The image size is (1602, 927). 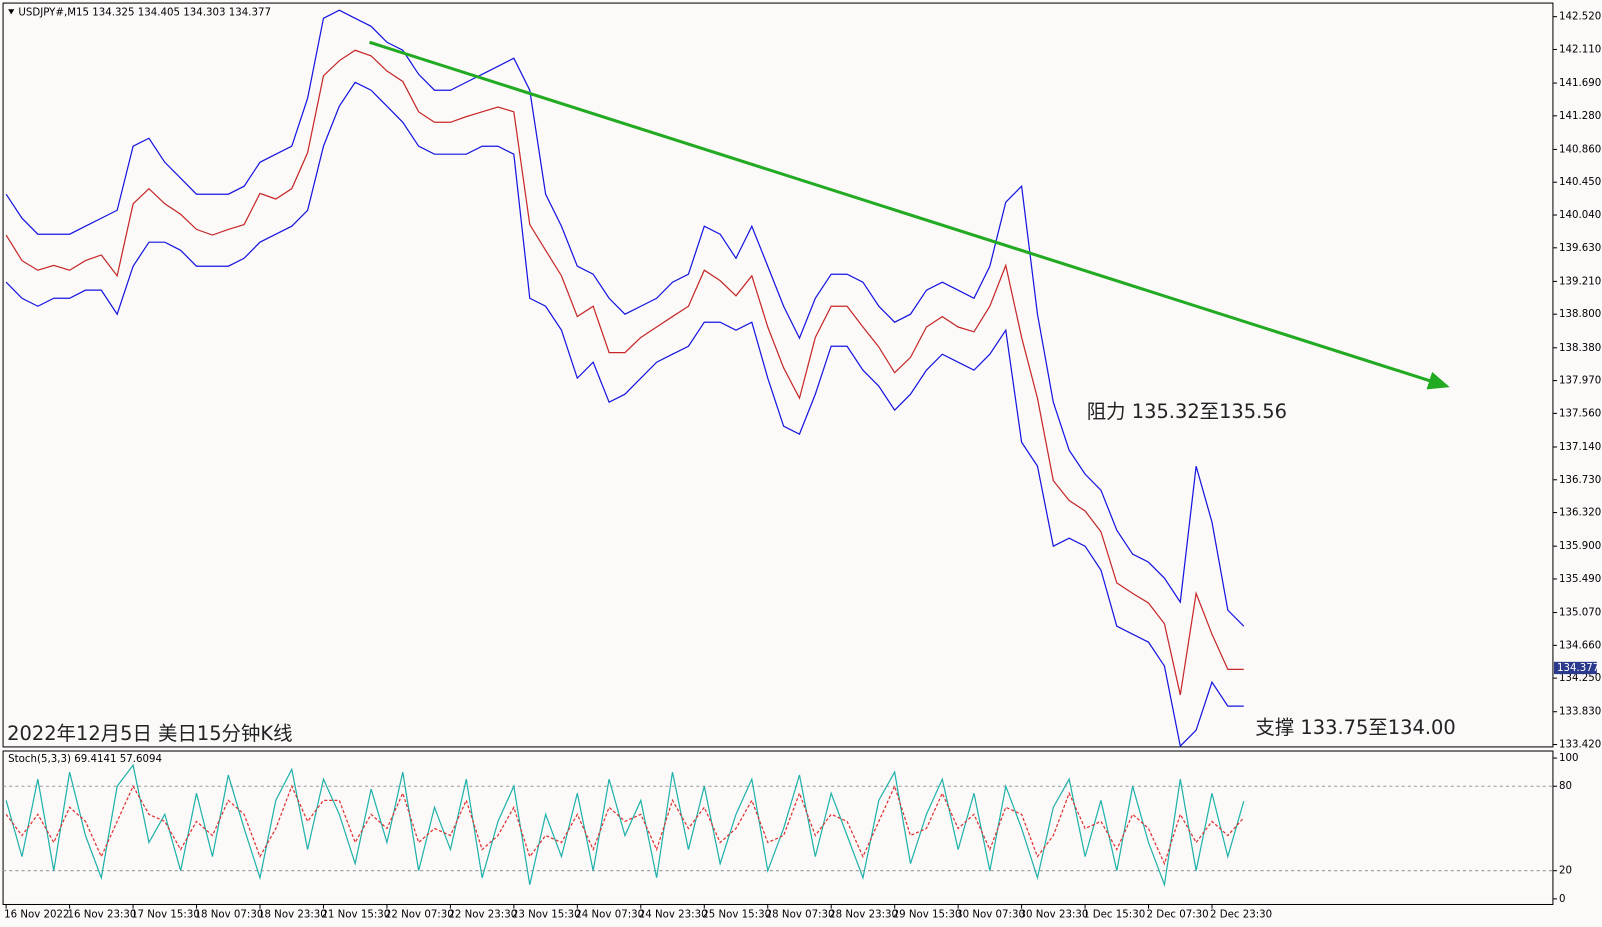 What do you see at coordinates (1580, 613) in the screenshot?
I see `y-tick-label: 135.070` at bounding box center [1580, 613].